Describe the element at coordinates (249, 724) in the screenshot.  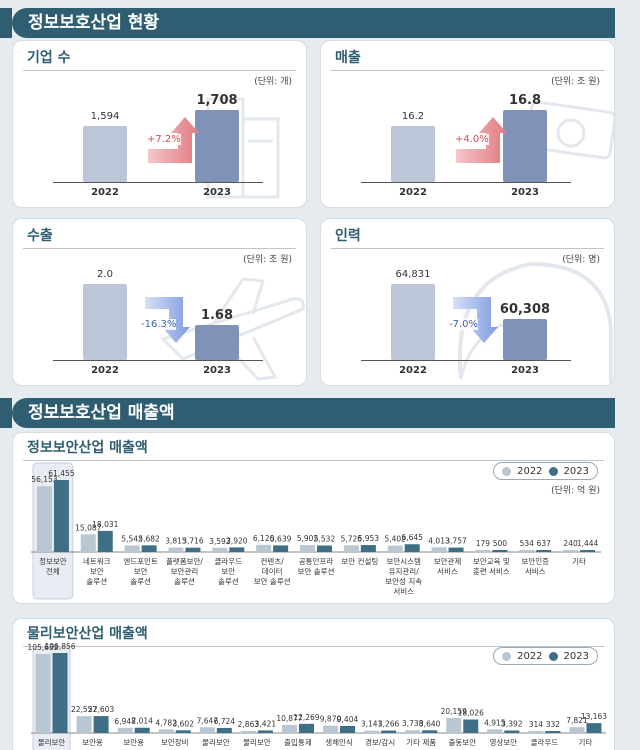
I see `data-label: 2,863` at that location.